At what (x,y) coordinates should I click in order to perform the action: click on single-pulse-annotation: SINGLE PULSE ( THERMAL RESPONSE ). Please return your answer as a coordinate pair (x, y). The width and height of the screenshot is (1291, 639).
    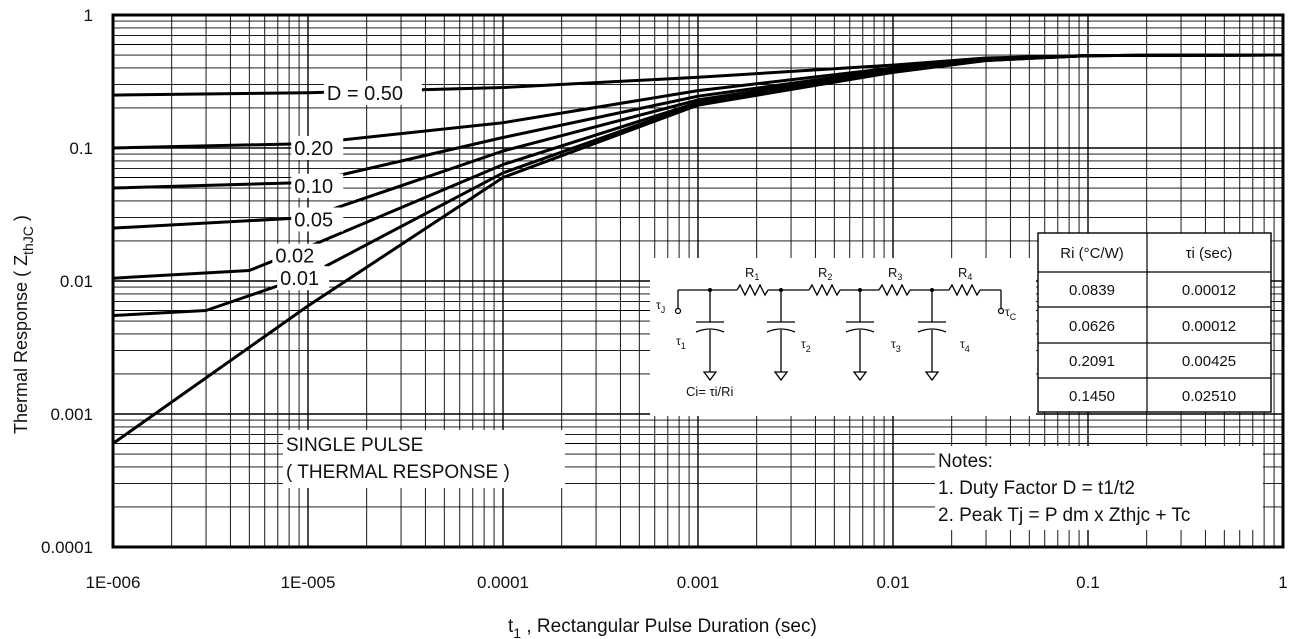
    Looking at the image, I should click on (424, 459).